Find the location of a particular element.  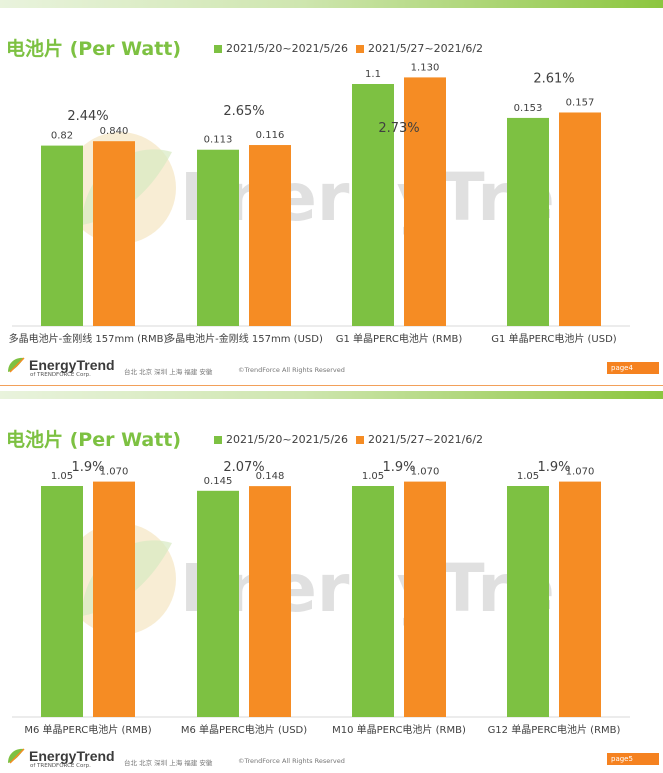

data-label: 0.153 is located at coordinates (528, 108).